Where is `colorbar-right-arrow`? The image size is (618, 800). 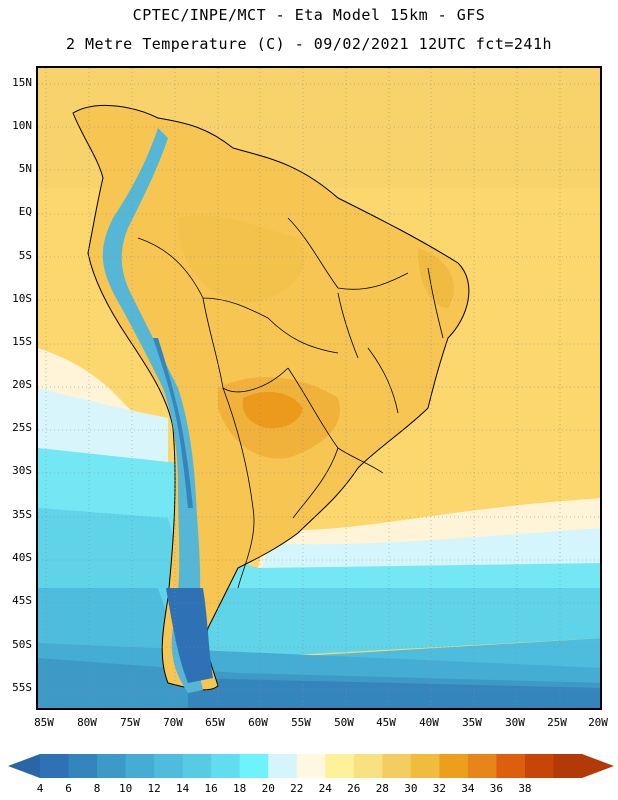
colorbar-right-arrow is located at coordinates (598, 766).